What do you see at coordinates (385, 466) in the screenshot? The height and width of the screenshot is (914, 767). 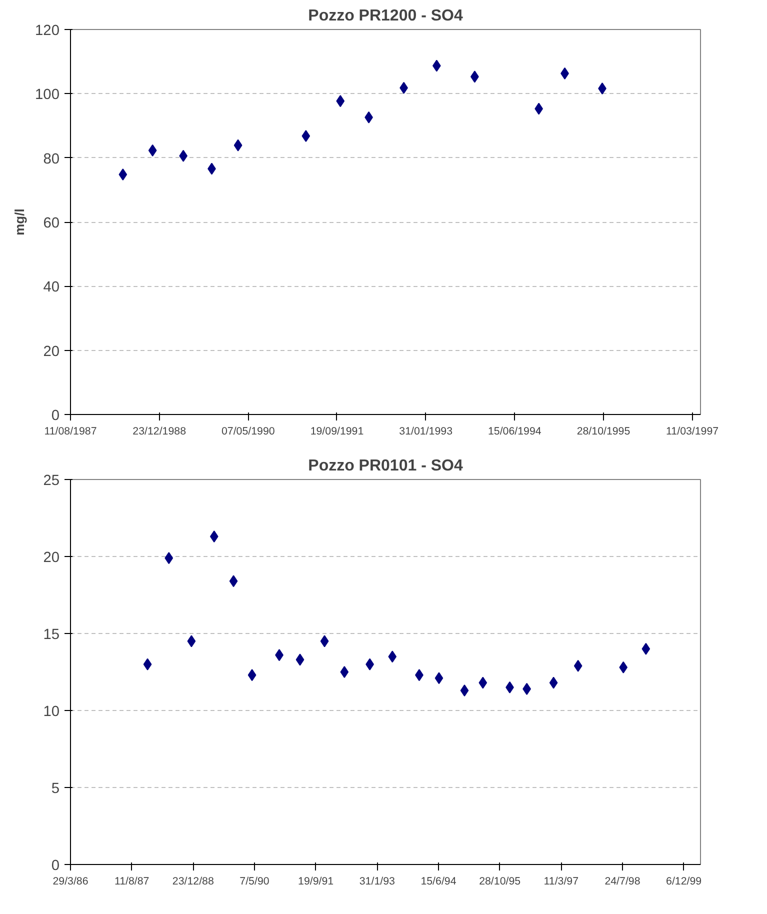 I see `chart-title: Pozzo PR0101 - SO4` at bounding box center [385, 466].